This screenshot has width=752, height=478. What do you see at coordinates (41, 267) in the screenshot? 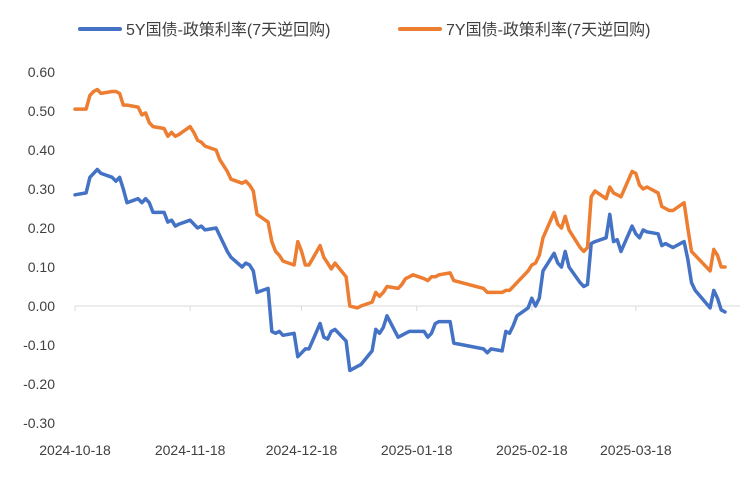
I see `y-tick-label: 0.10` at bounding box center [41, 267].